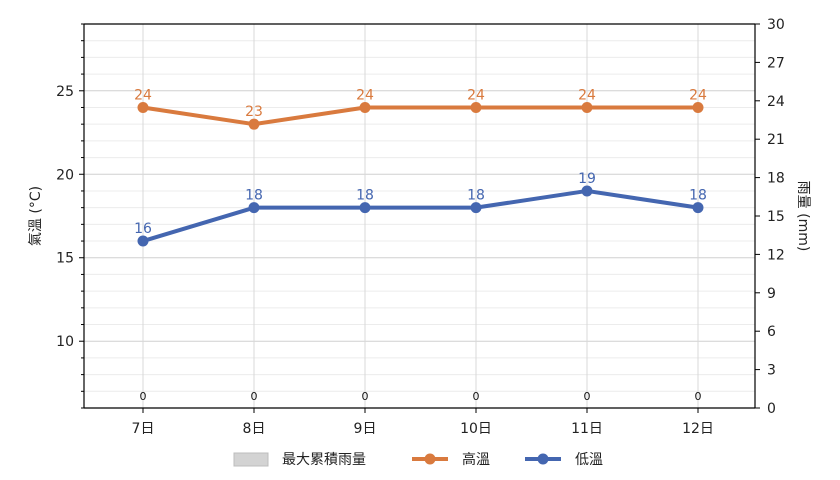 The height and width of the screenshot is (480, 840). Describe the element at coordinates (365, 429) in the screenshot. I see `x-tick-label: 9日` at that location.